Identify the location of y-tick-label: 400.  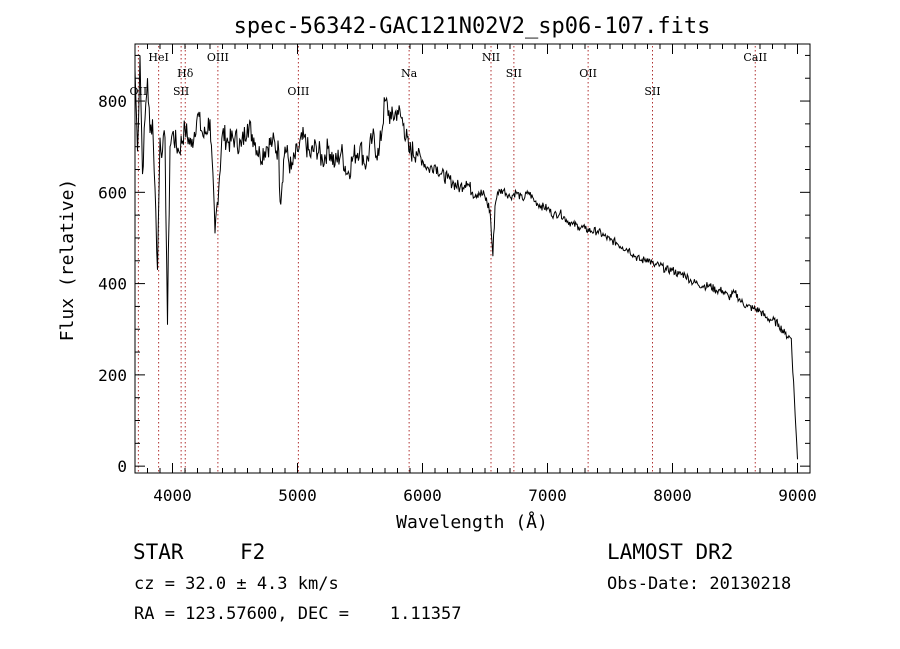
(112, 284).